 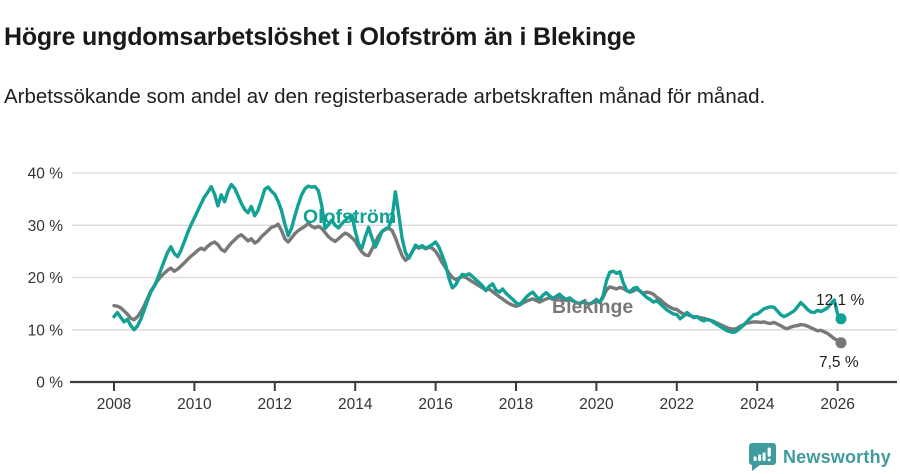 I want to click on y-axis-tick-label: 10 %, so click(x=46, y=330).